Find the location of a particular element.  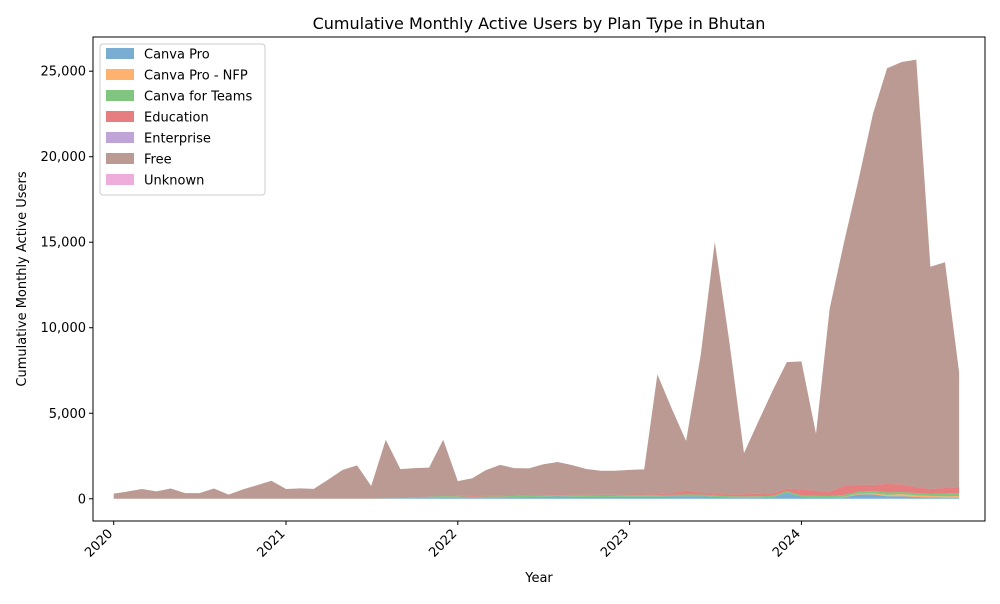

legend-label-free: Free is located at coordinates (158, 160).